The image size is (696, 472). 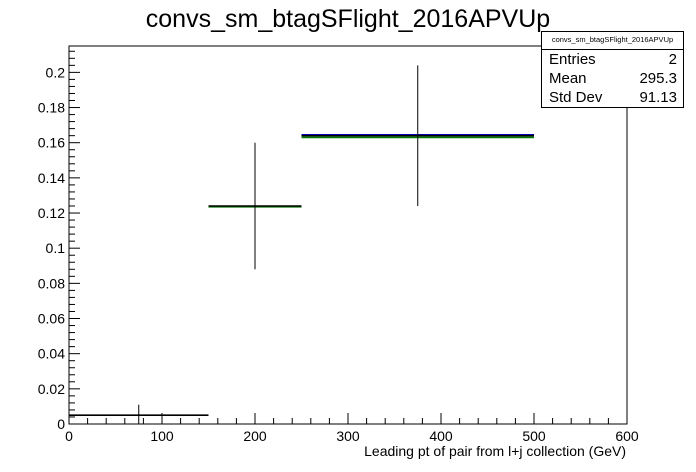 I want to click on stats-value-entries: 2, so click(x=672, y=59).